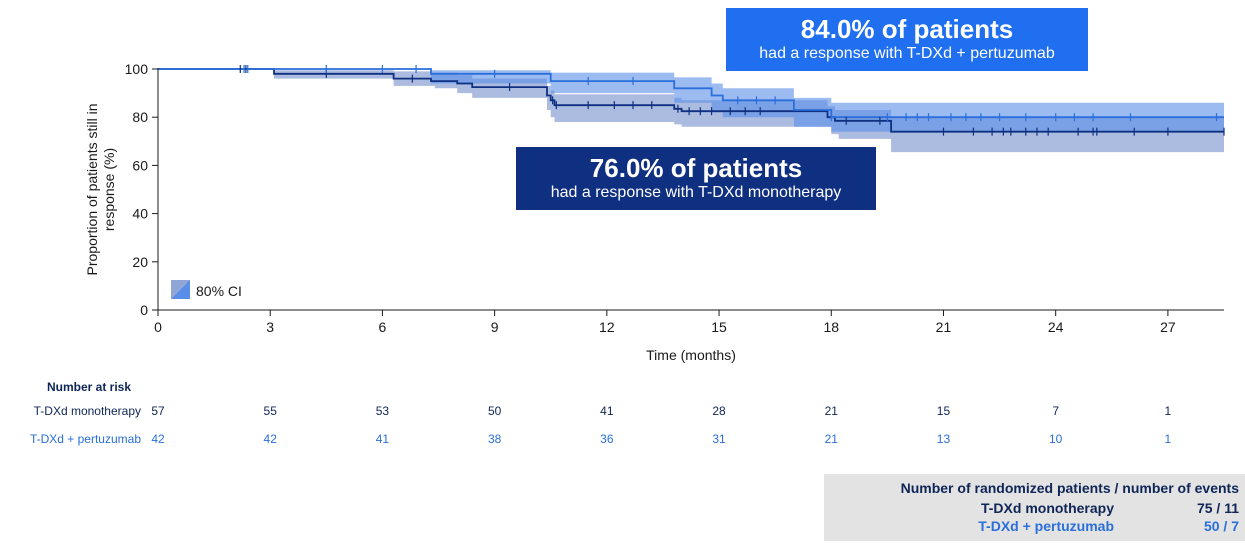 The width and height of the screenshot is (1245, 547). Describe the element at coordinates (92, 190) in the screenshot. I see `y-axis-title-line: Proportion of patients still in` at that location.